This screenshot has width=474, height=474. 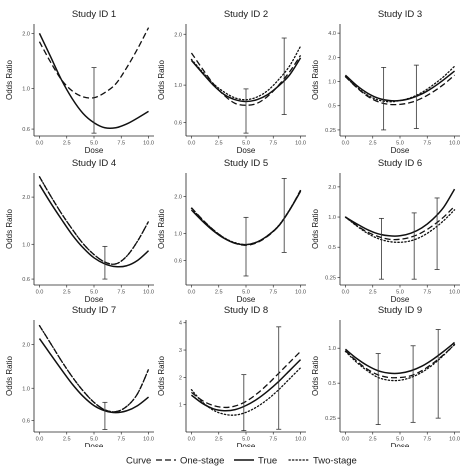 What do you see at coordinates (322, 461) in the screenshot?
I see `legend-item-two-stage: Two-stage` at bounding box center [322, 461].